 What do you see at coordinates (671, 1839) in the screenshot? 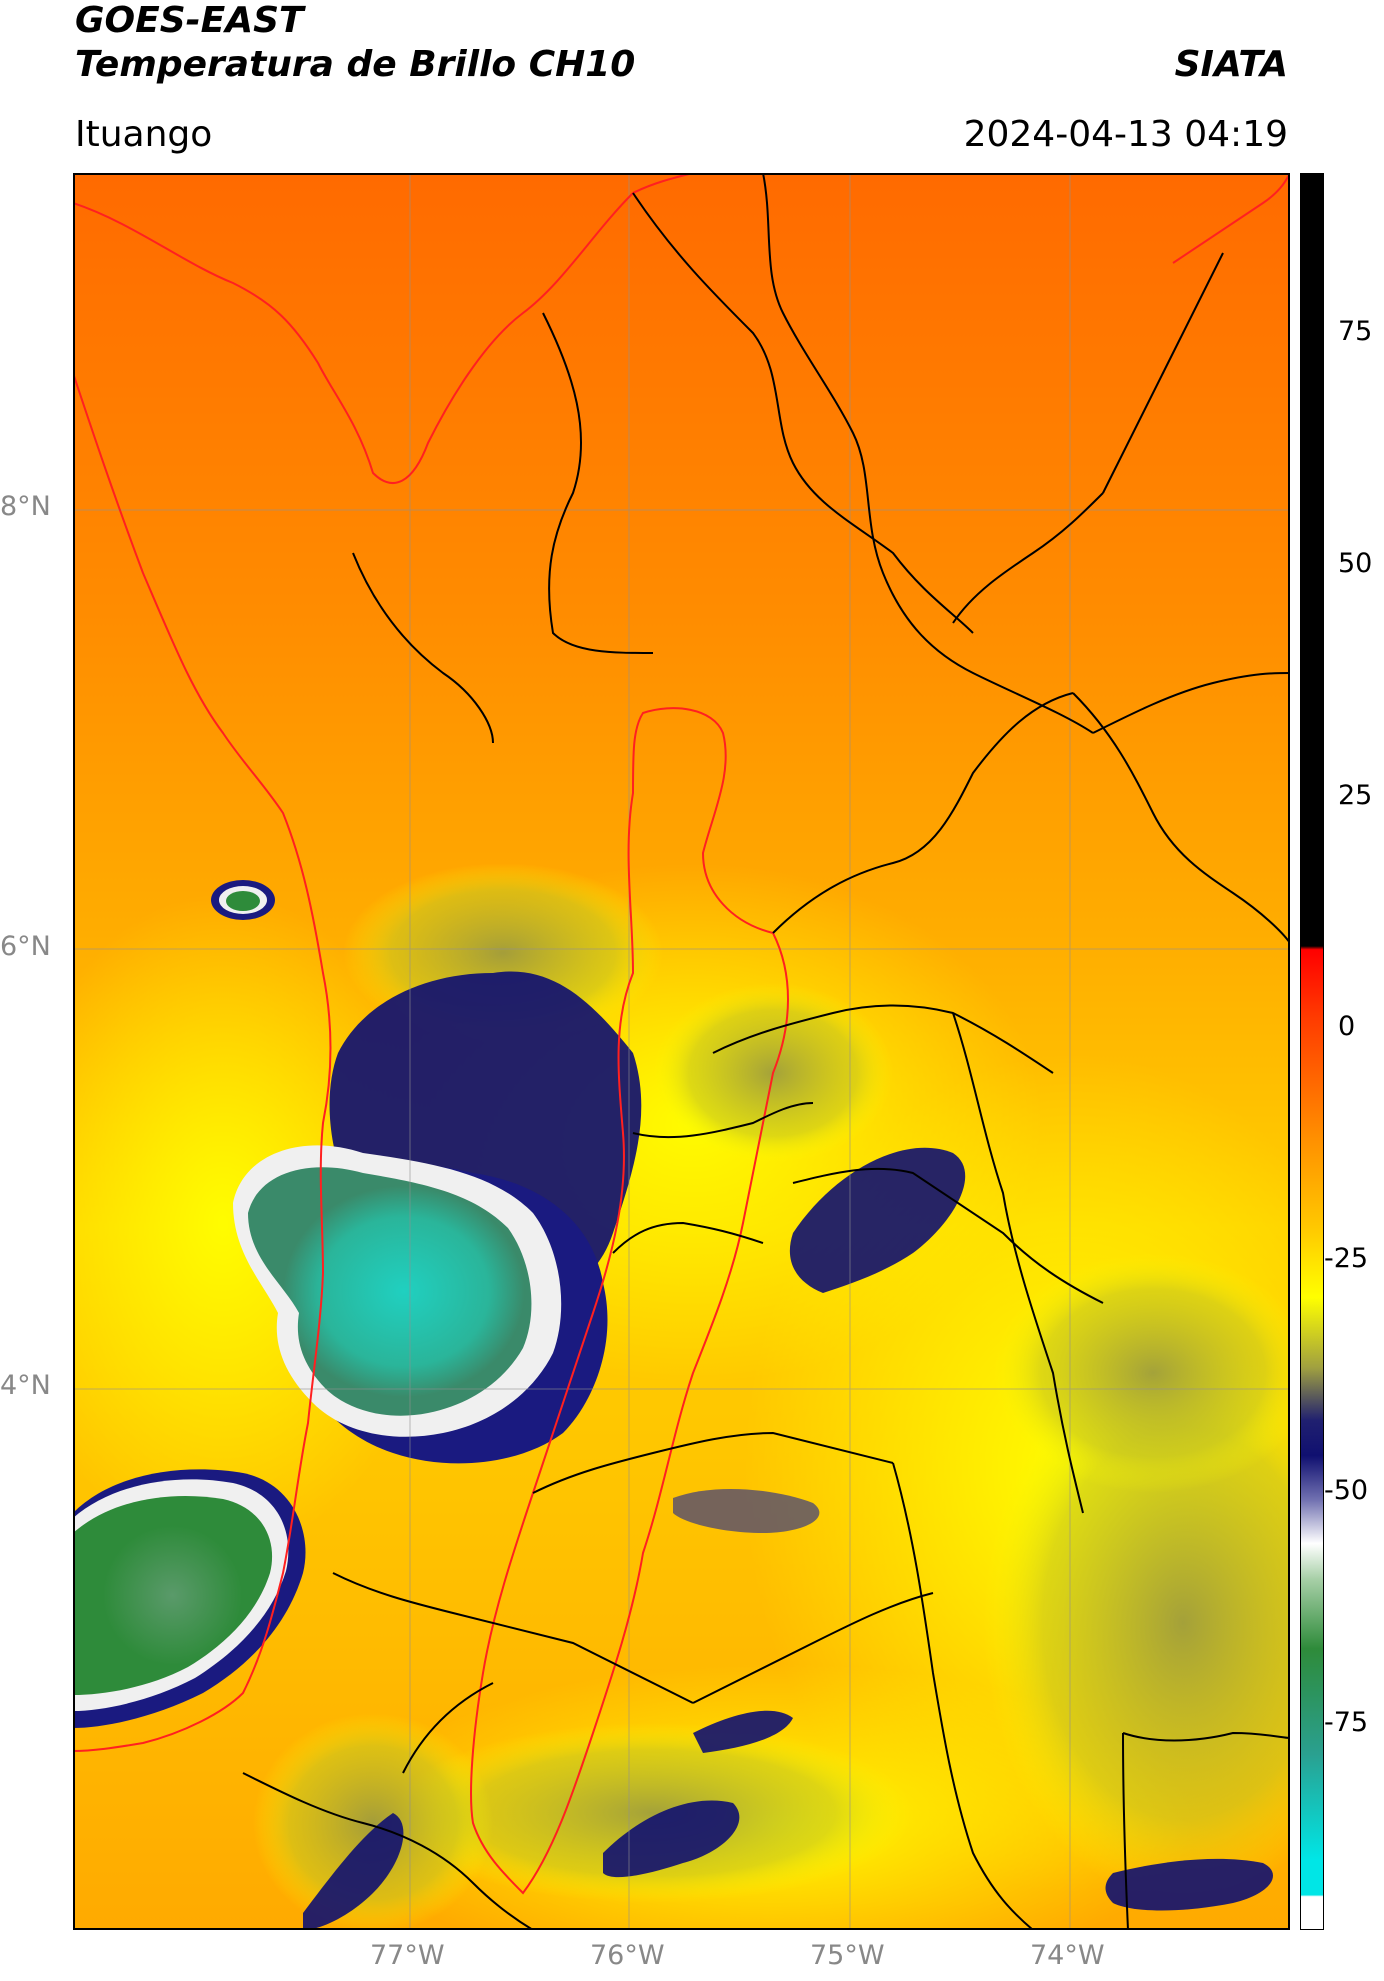
I see `navy-cloud-south` at bounding box center [671, 1839].